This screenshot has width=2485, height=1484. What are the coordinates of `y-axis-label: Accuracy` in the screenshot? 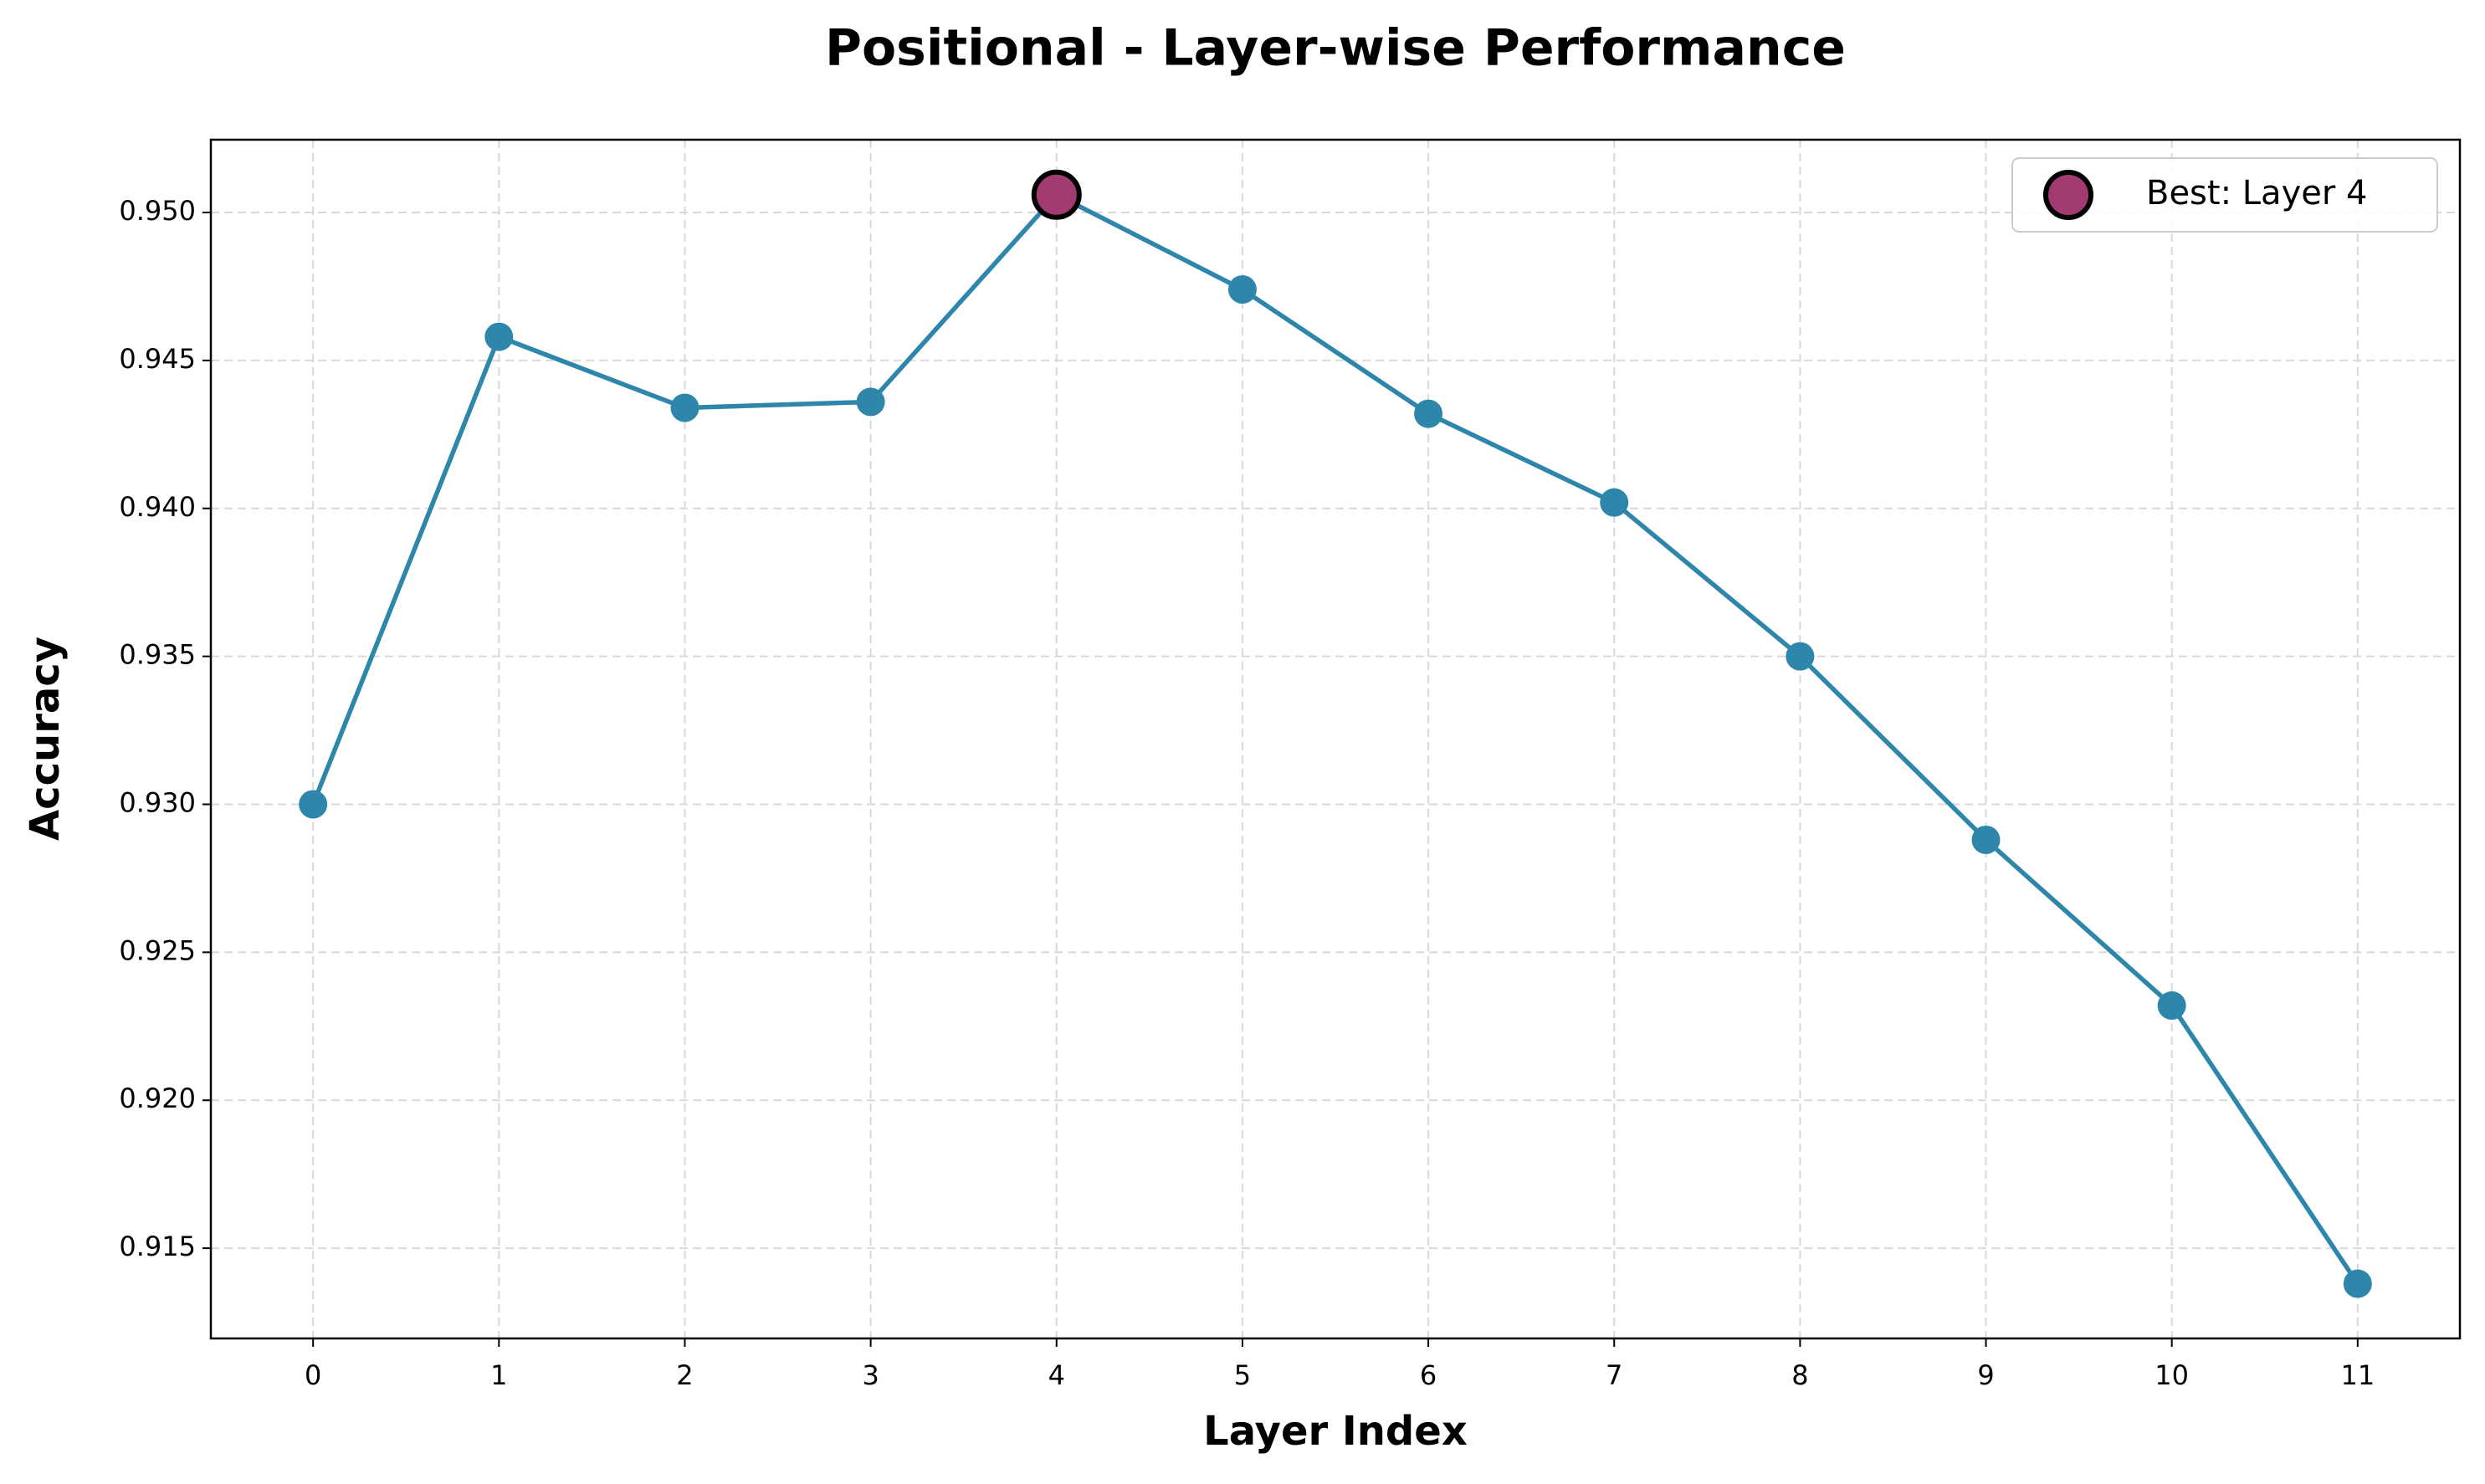 It's located at (45, 739).